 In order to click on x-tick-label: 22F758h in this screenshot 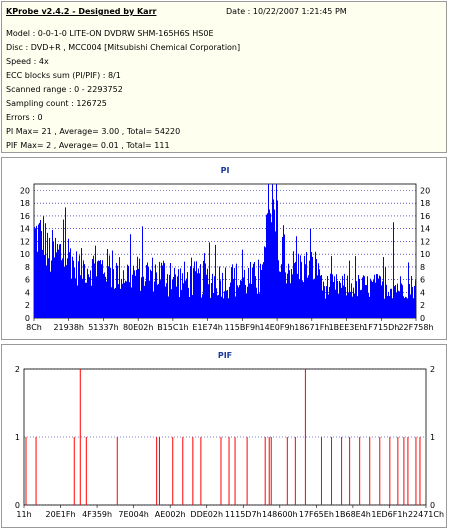, I will do `click(415, 327)`.